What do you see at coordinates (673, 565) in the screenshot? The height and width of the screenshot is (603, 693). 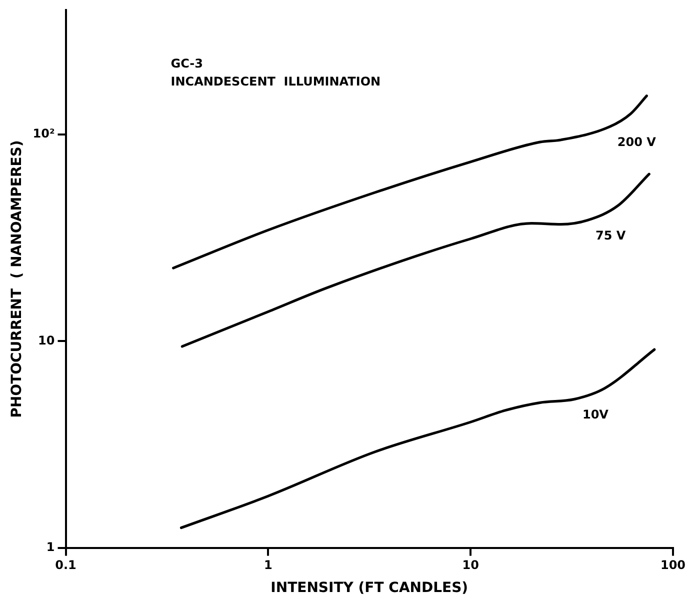 I see `x-tick-label: 100` at bounding box center [673, 565].